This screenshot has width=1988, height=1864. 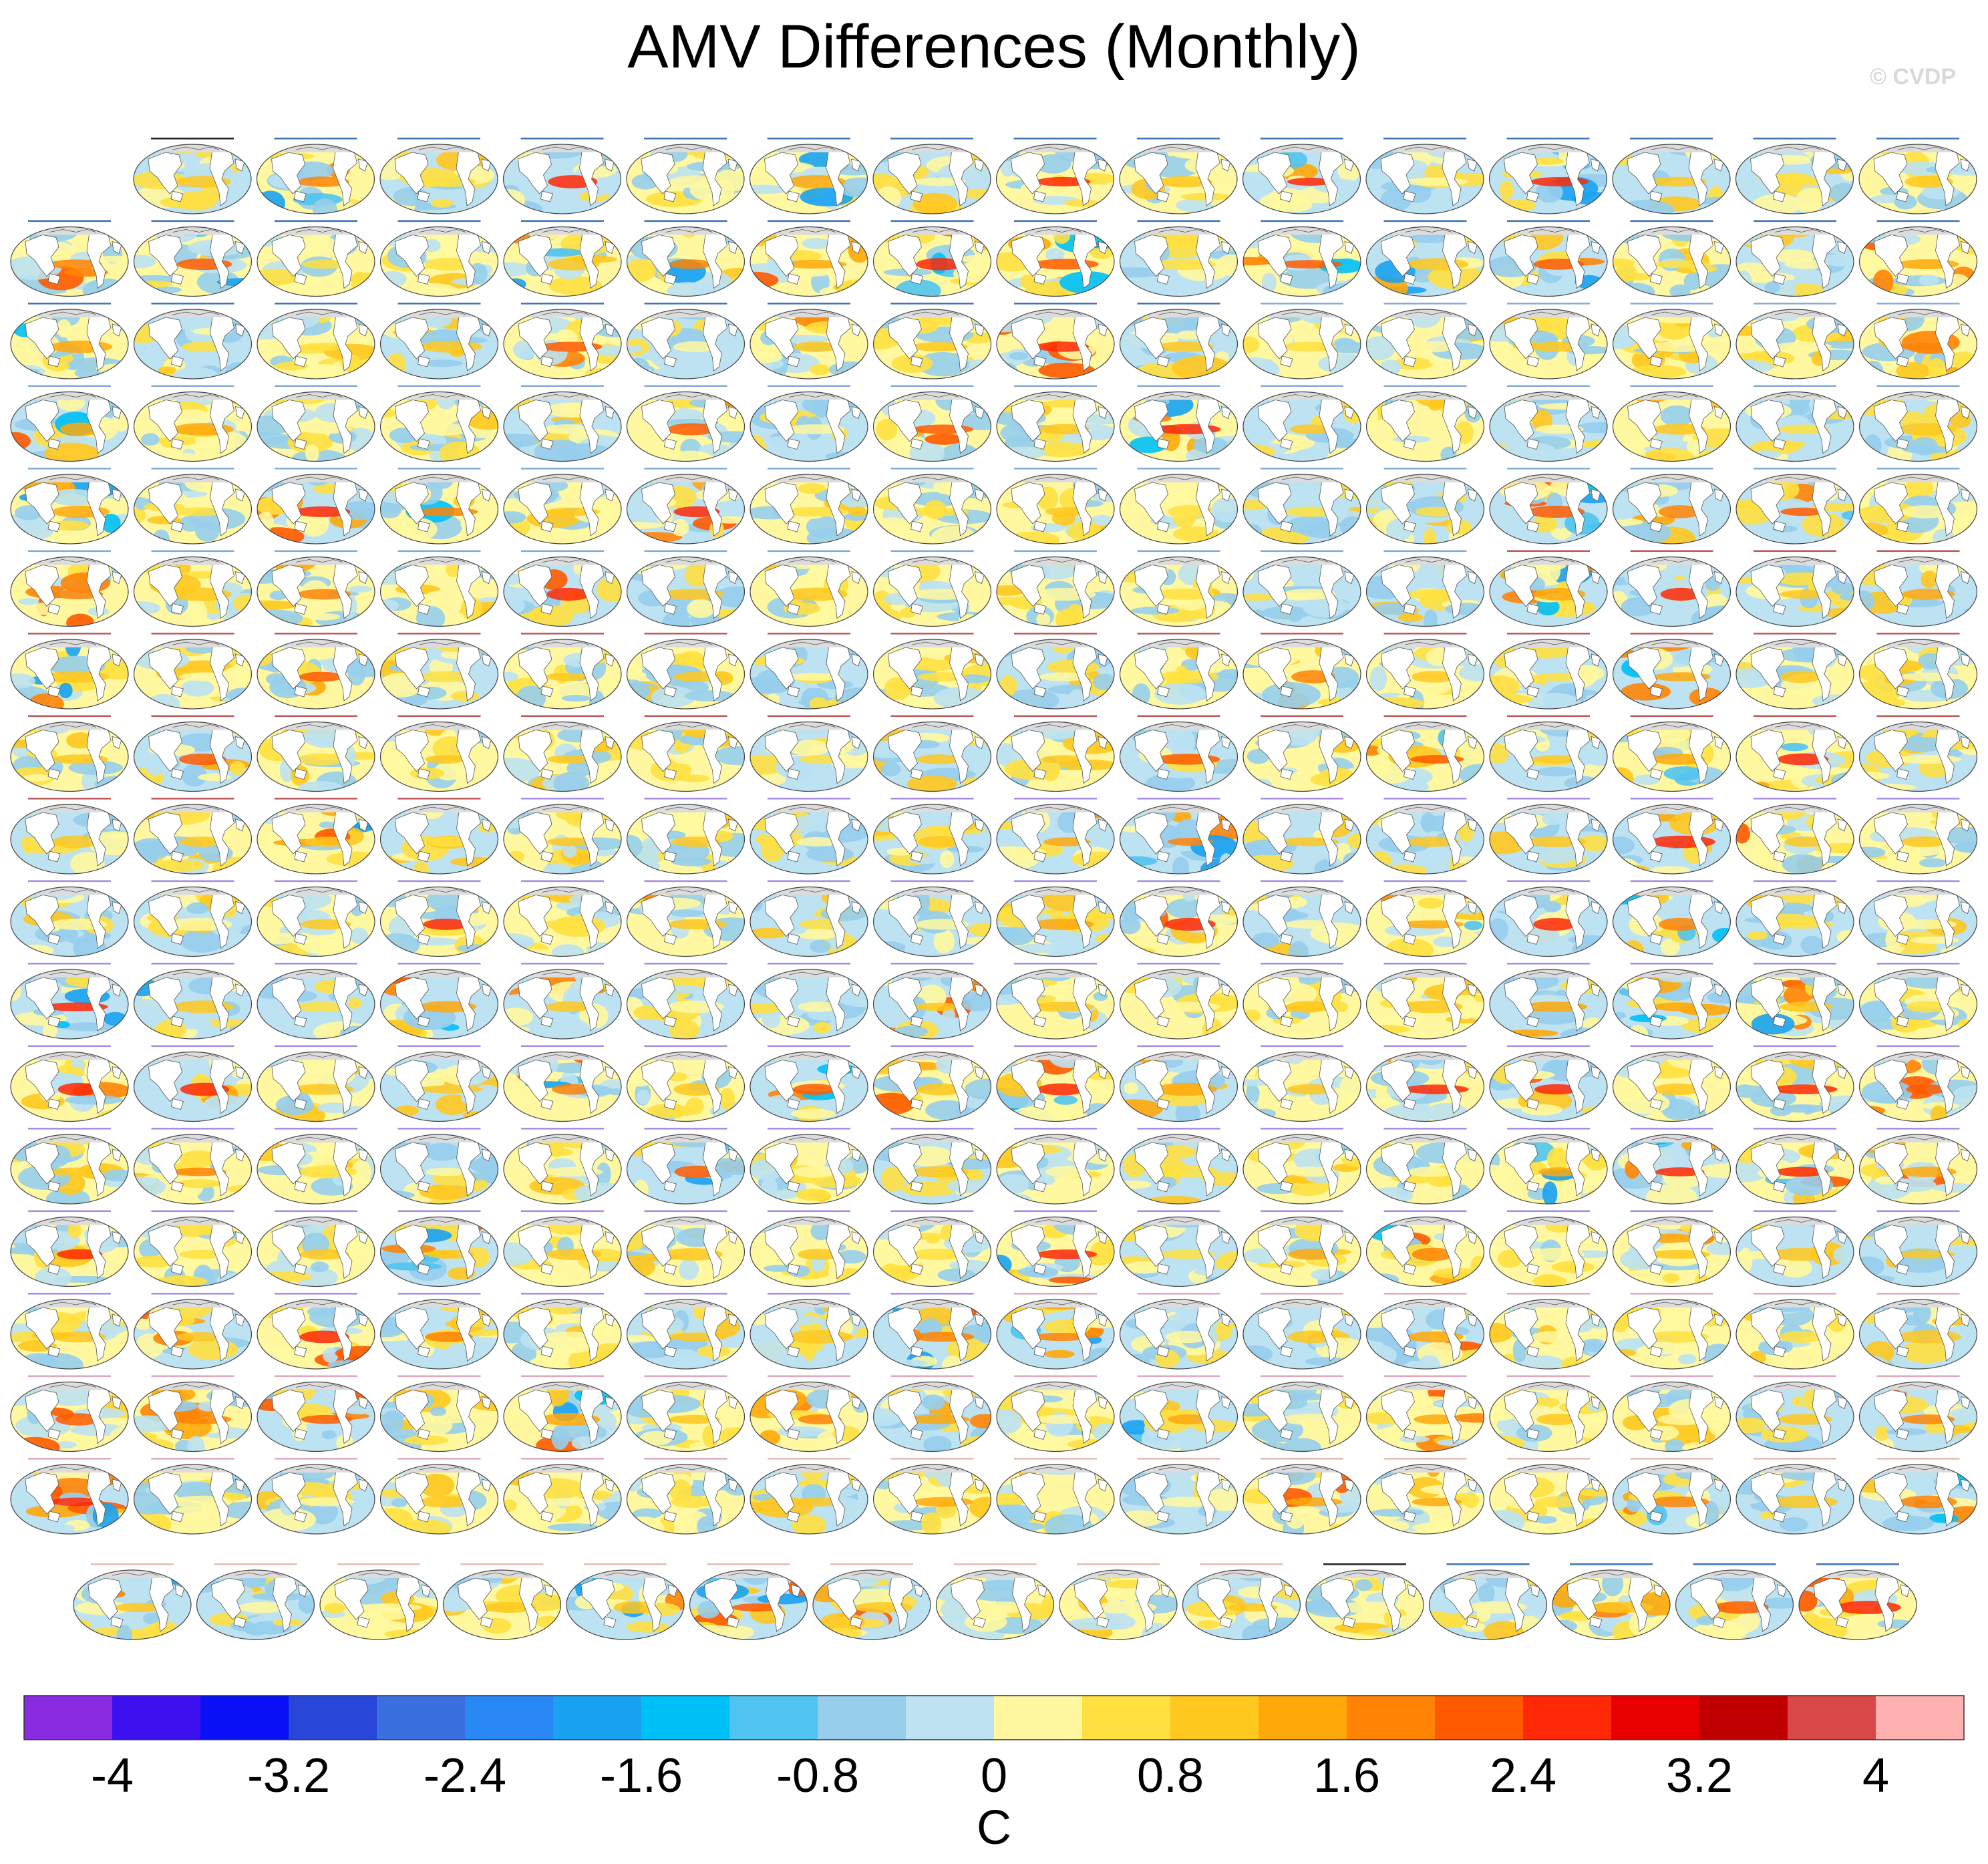 I want to click on colorbar-frame, so click(x=994, y=1717).